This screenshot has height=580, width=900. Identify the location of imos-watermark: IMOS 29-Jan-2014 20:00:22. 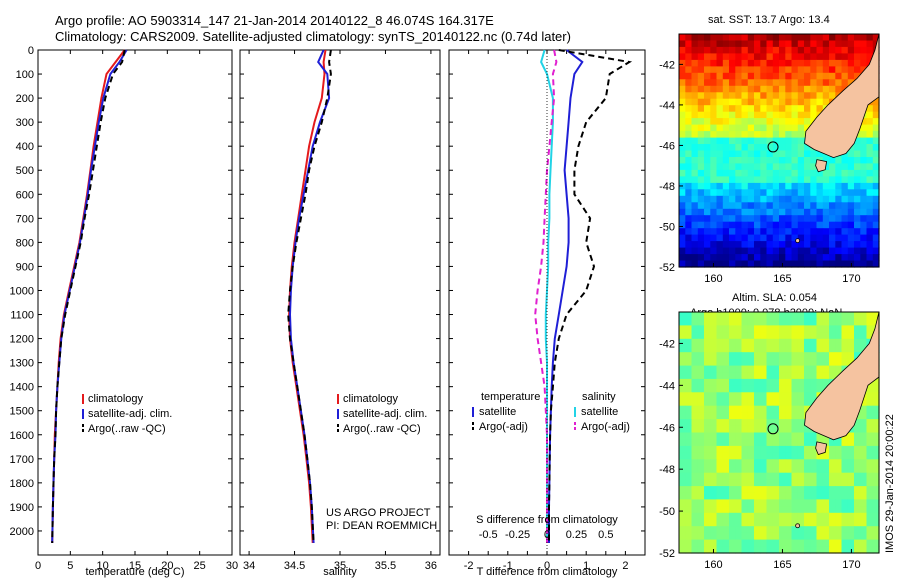
(890, 483).